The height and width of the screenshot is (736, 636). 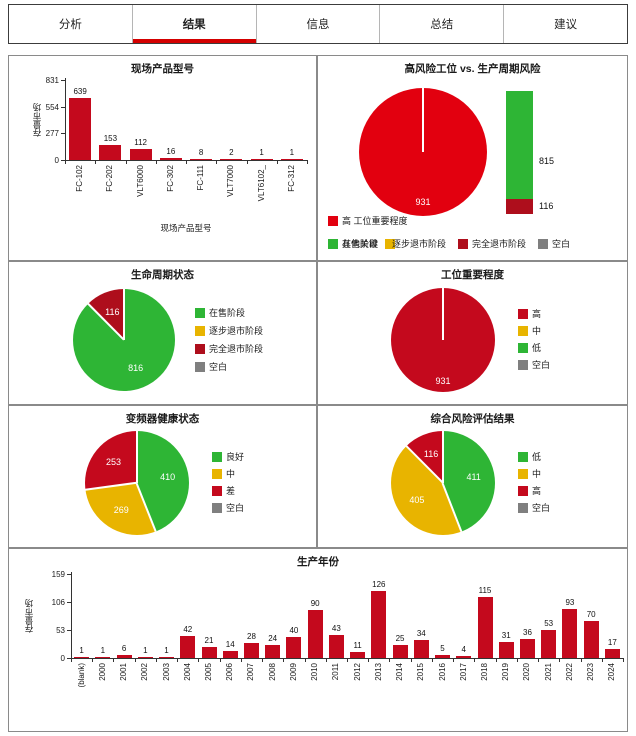 What do you see at coordinates (591, 672) in the screenshot?
I see `x-tick-label: 2023` at bounding box center [591, 672].